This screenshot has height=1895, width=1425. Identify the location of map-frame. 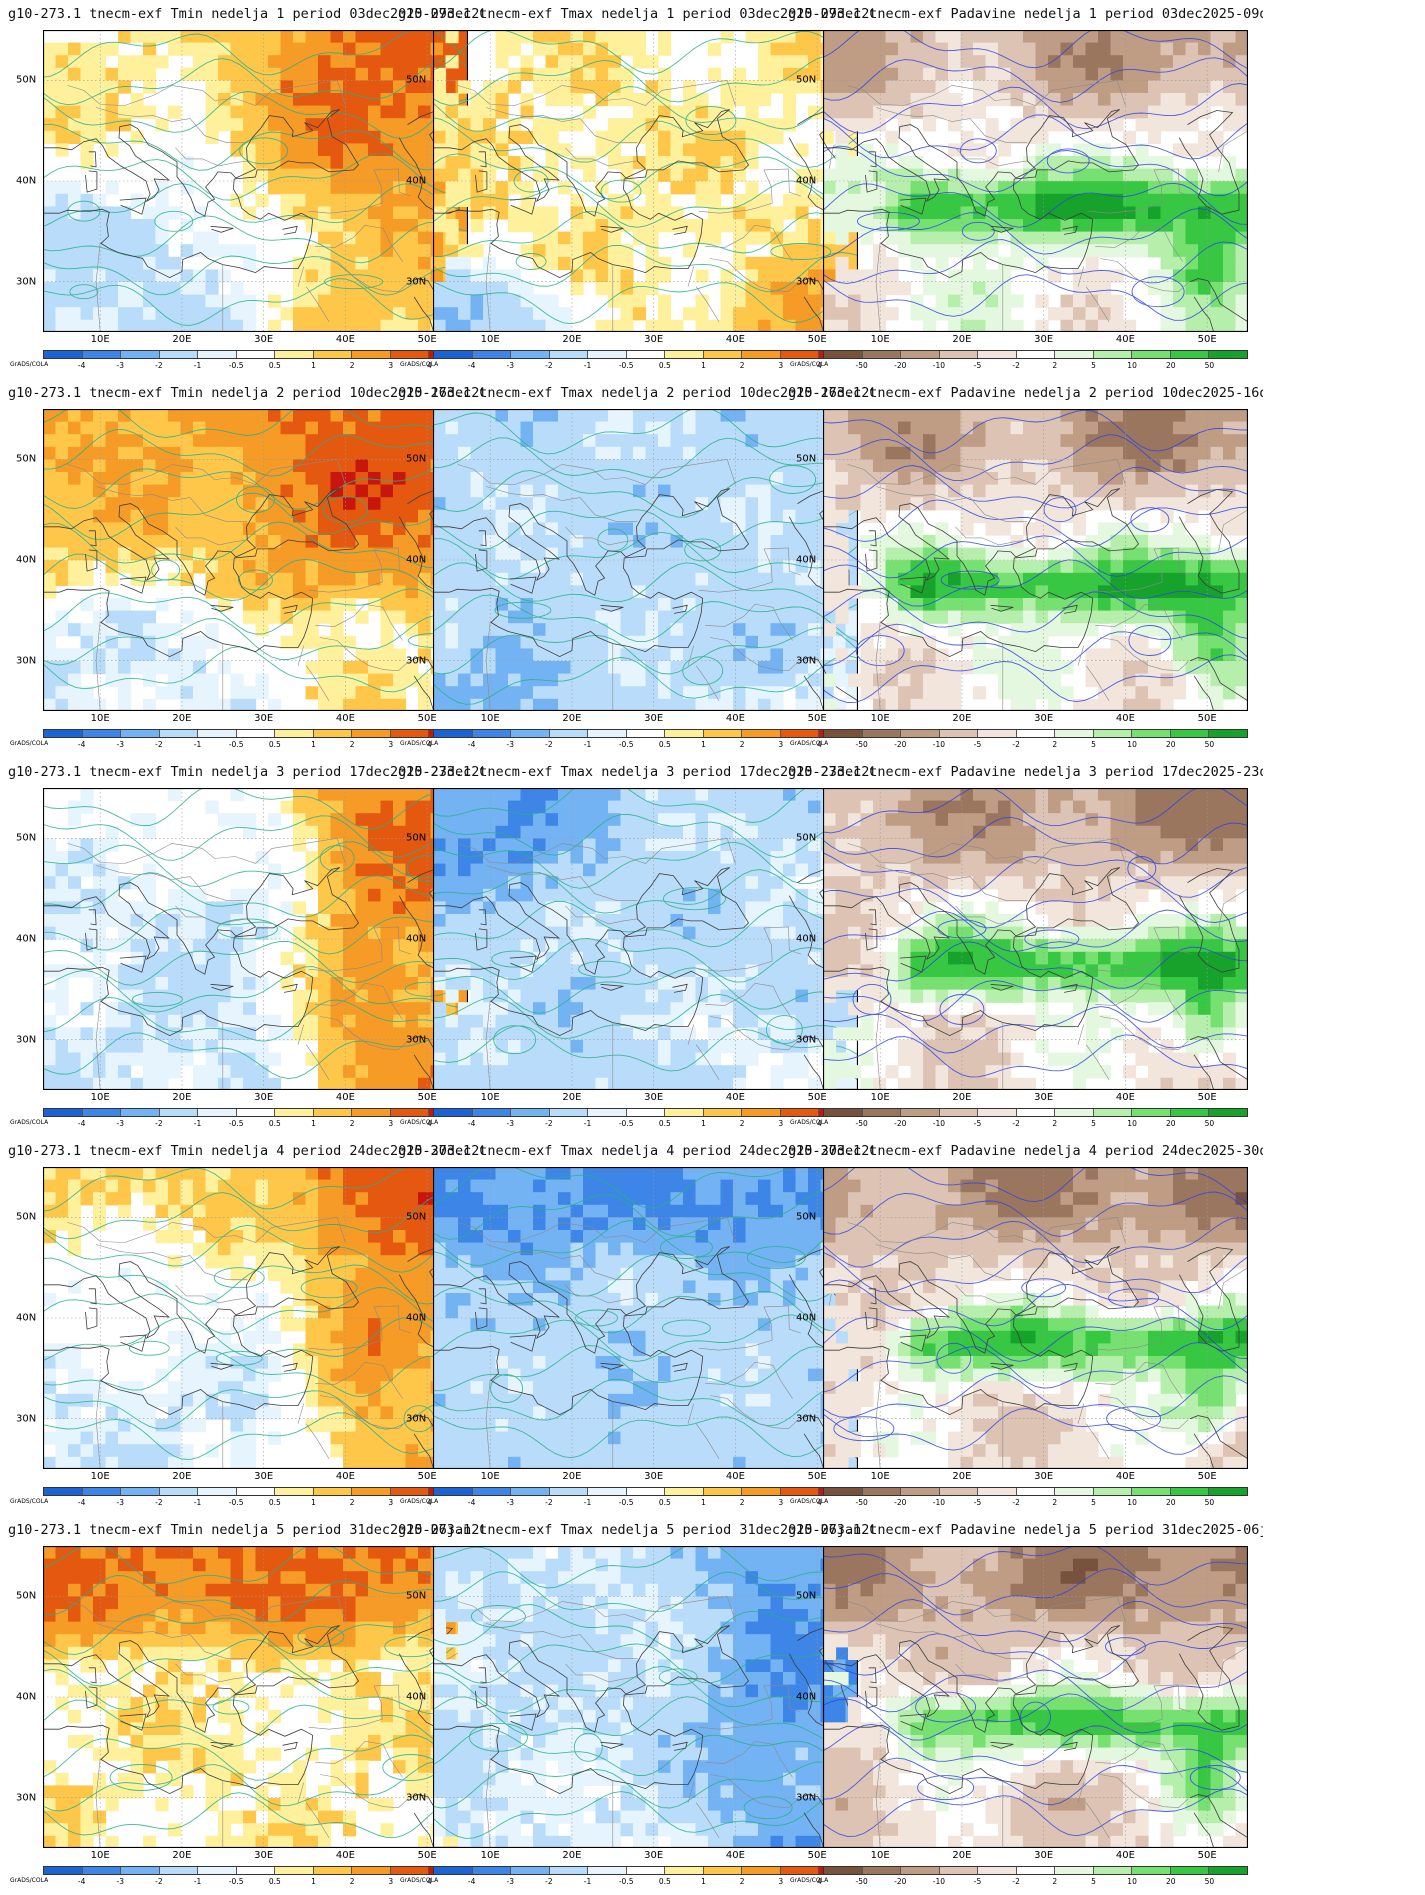
(1035, 181).